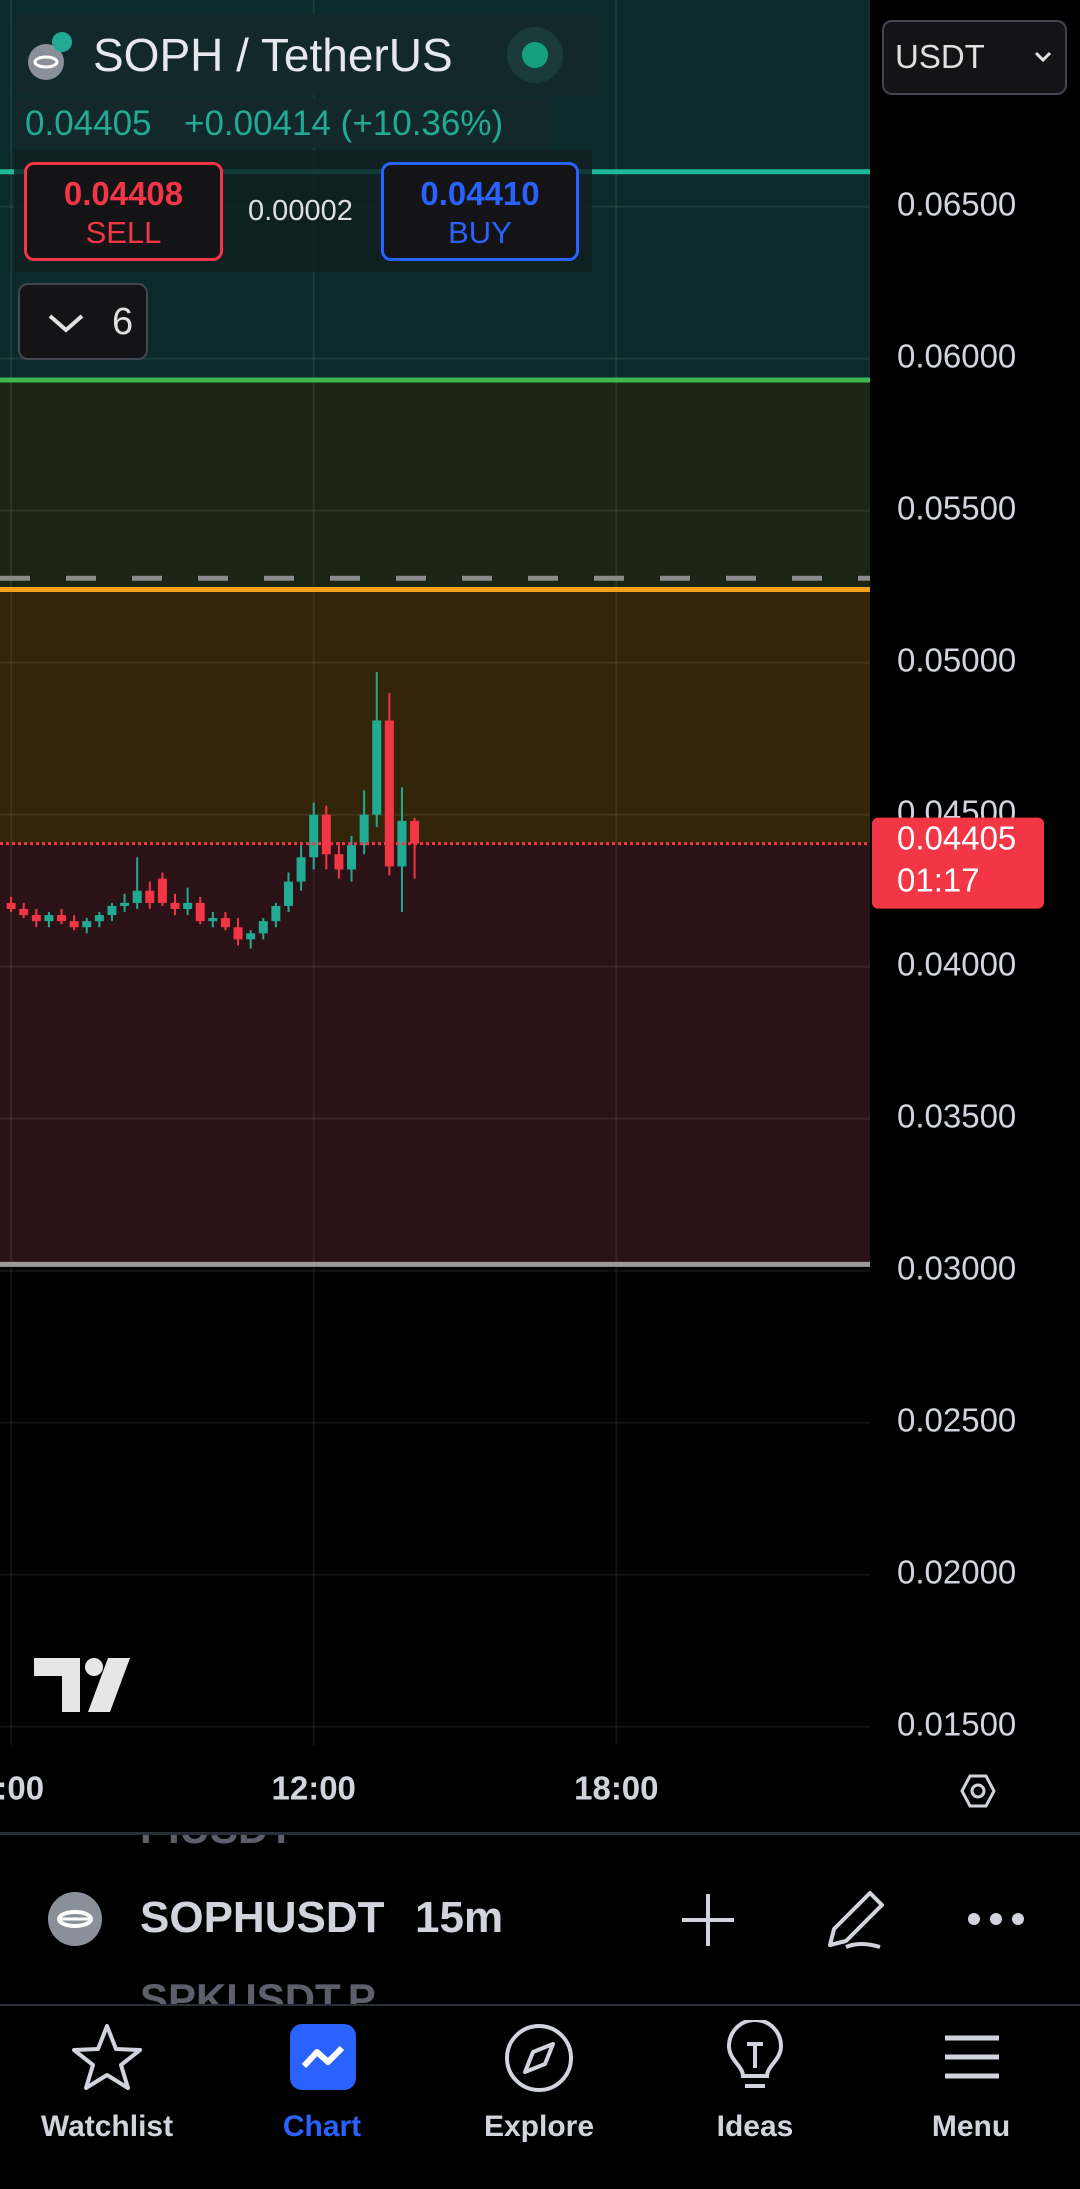 Image resolution: width=1080 pixels, height=2189 pixels. Describe the element at coordinates (123, 232) in the screenshot. I see `sell-label: SELL` at that location.